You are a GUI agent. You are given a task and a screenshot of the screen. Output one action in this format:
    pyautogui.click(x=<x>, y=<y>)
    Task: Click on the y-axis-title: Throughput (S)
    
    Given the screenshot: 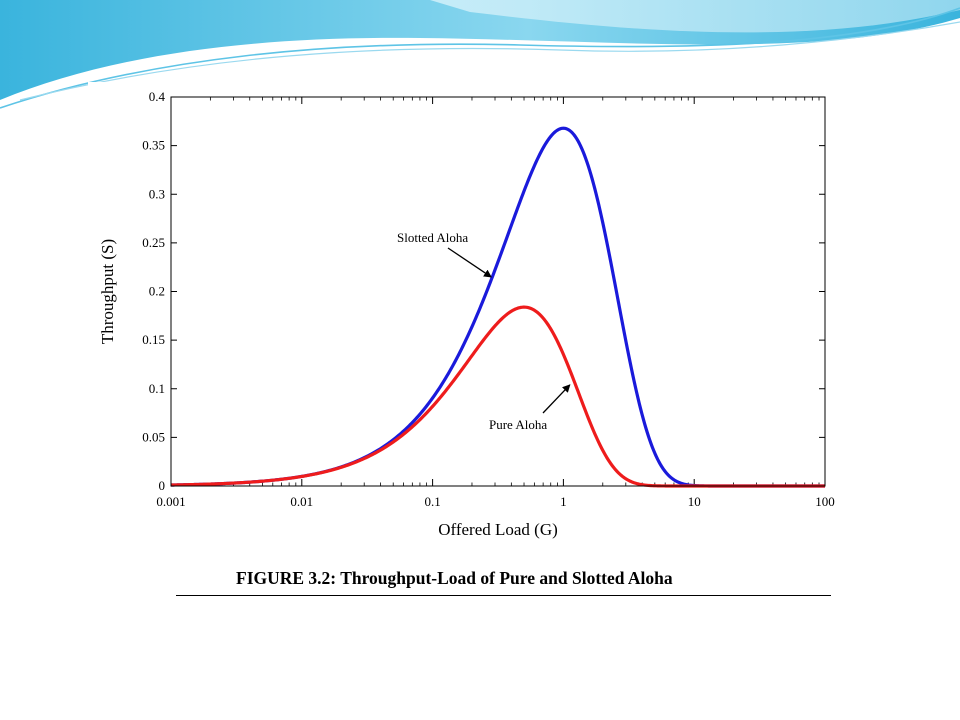 What is the action you would take?
    pyautogui.click(x=107, y=291)
    